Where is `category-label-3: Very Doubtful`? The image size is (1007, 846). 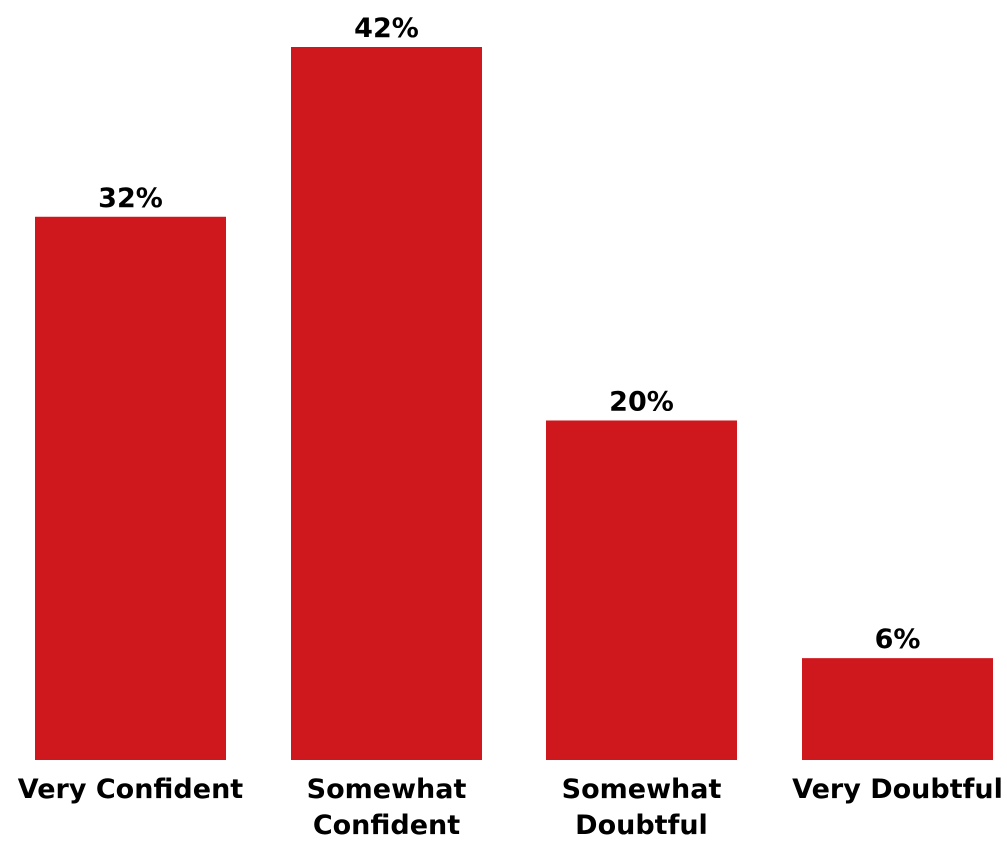 category-label-3: Very Doubtful is located at coordinates (897, 789).